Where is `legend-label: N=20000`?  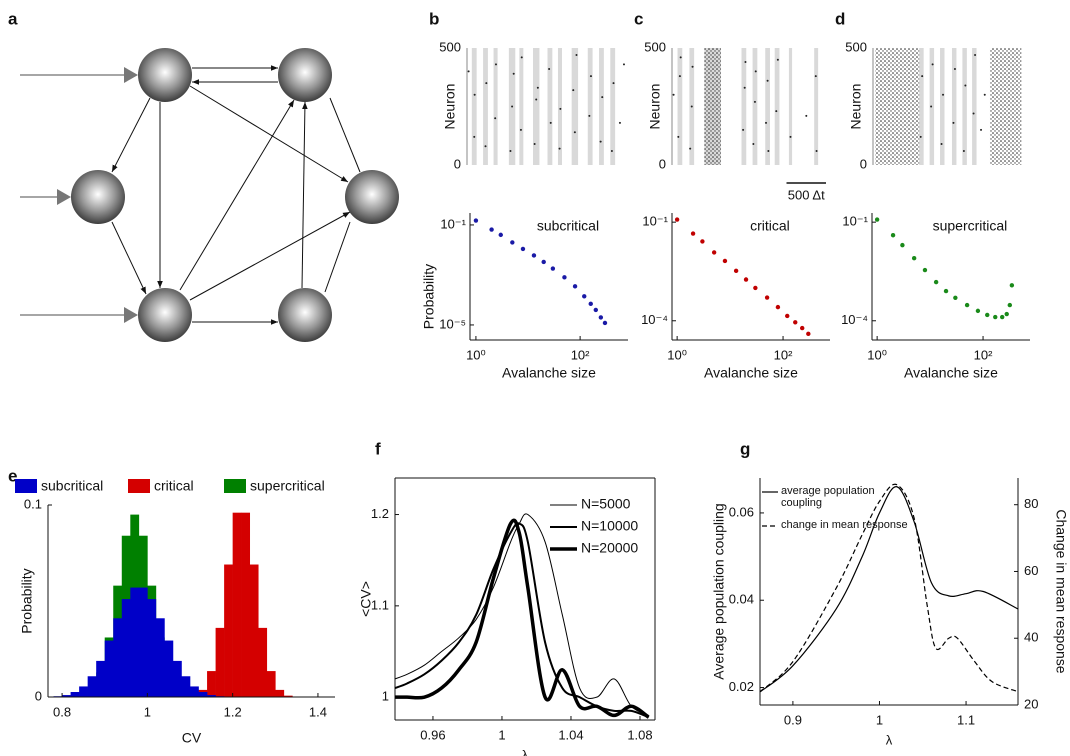 legend-label: N=20000 is located at coordinates (609, 548).